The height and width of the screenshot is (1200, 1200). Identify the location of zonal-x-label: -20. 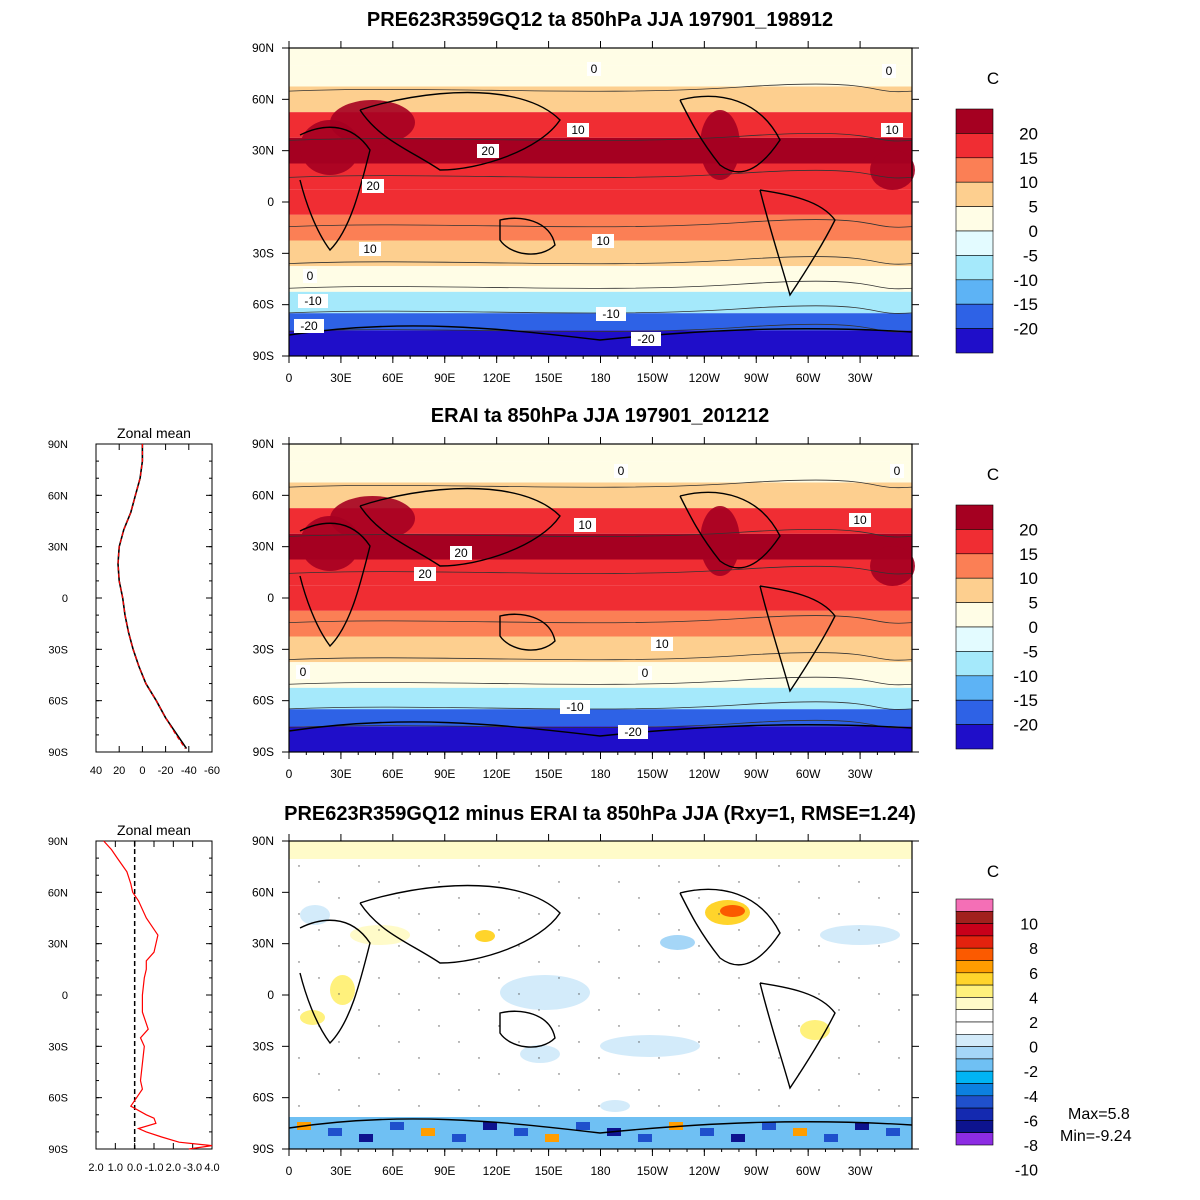
(166, 771).